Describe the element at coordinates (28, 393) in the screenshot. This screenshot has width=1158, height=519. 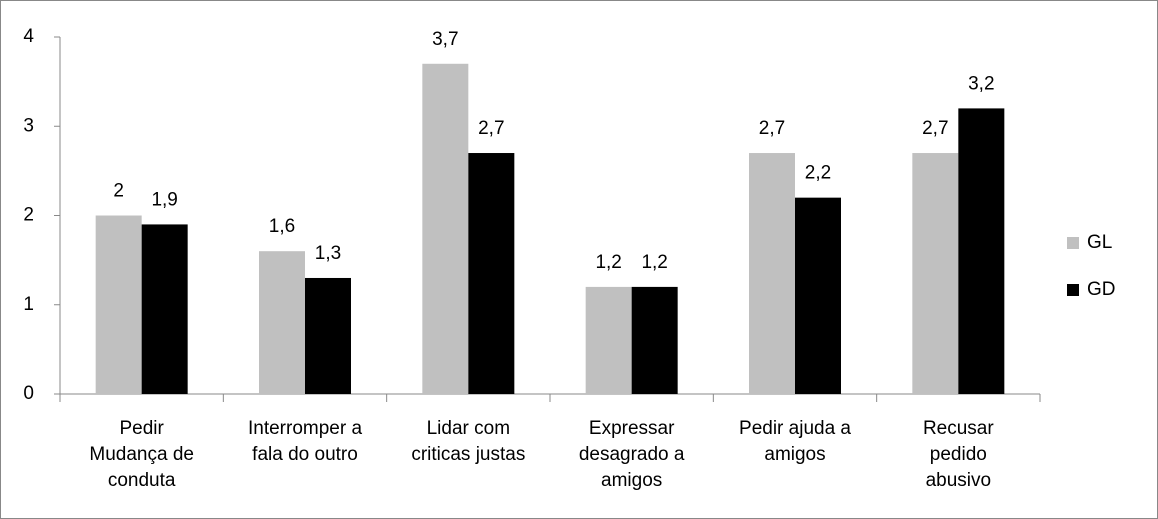
I see `y-tick-label: 0` at that location.